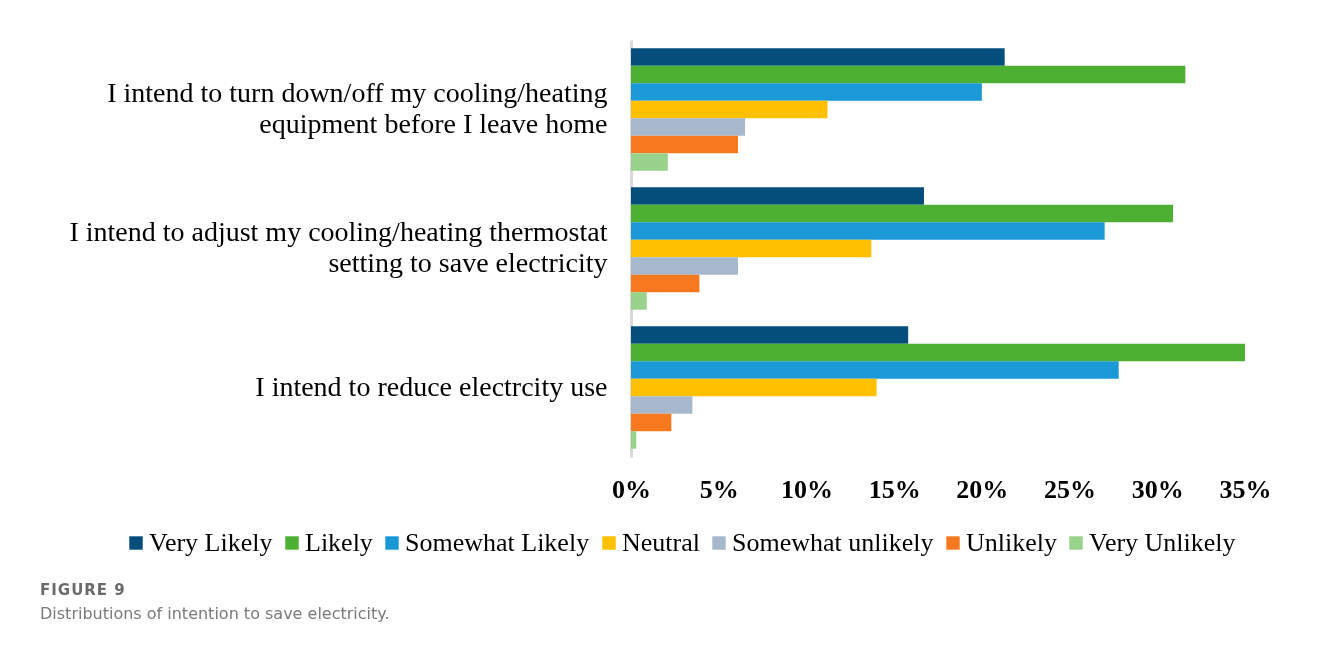 Image resolution: width=1329 pixels, height=648 pixels. I want to click on x-tick-label: 30%, so click(1157, 489).